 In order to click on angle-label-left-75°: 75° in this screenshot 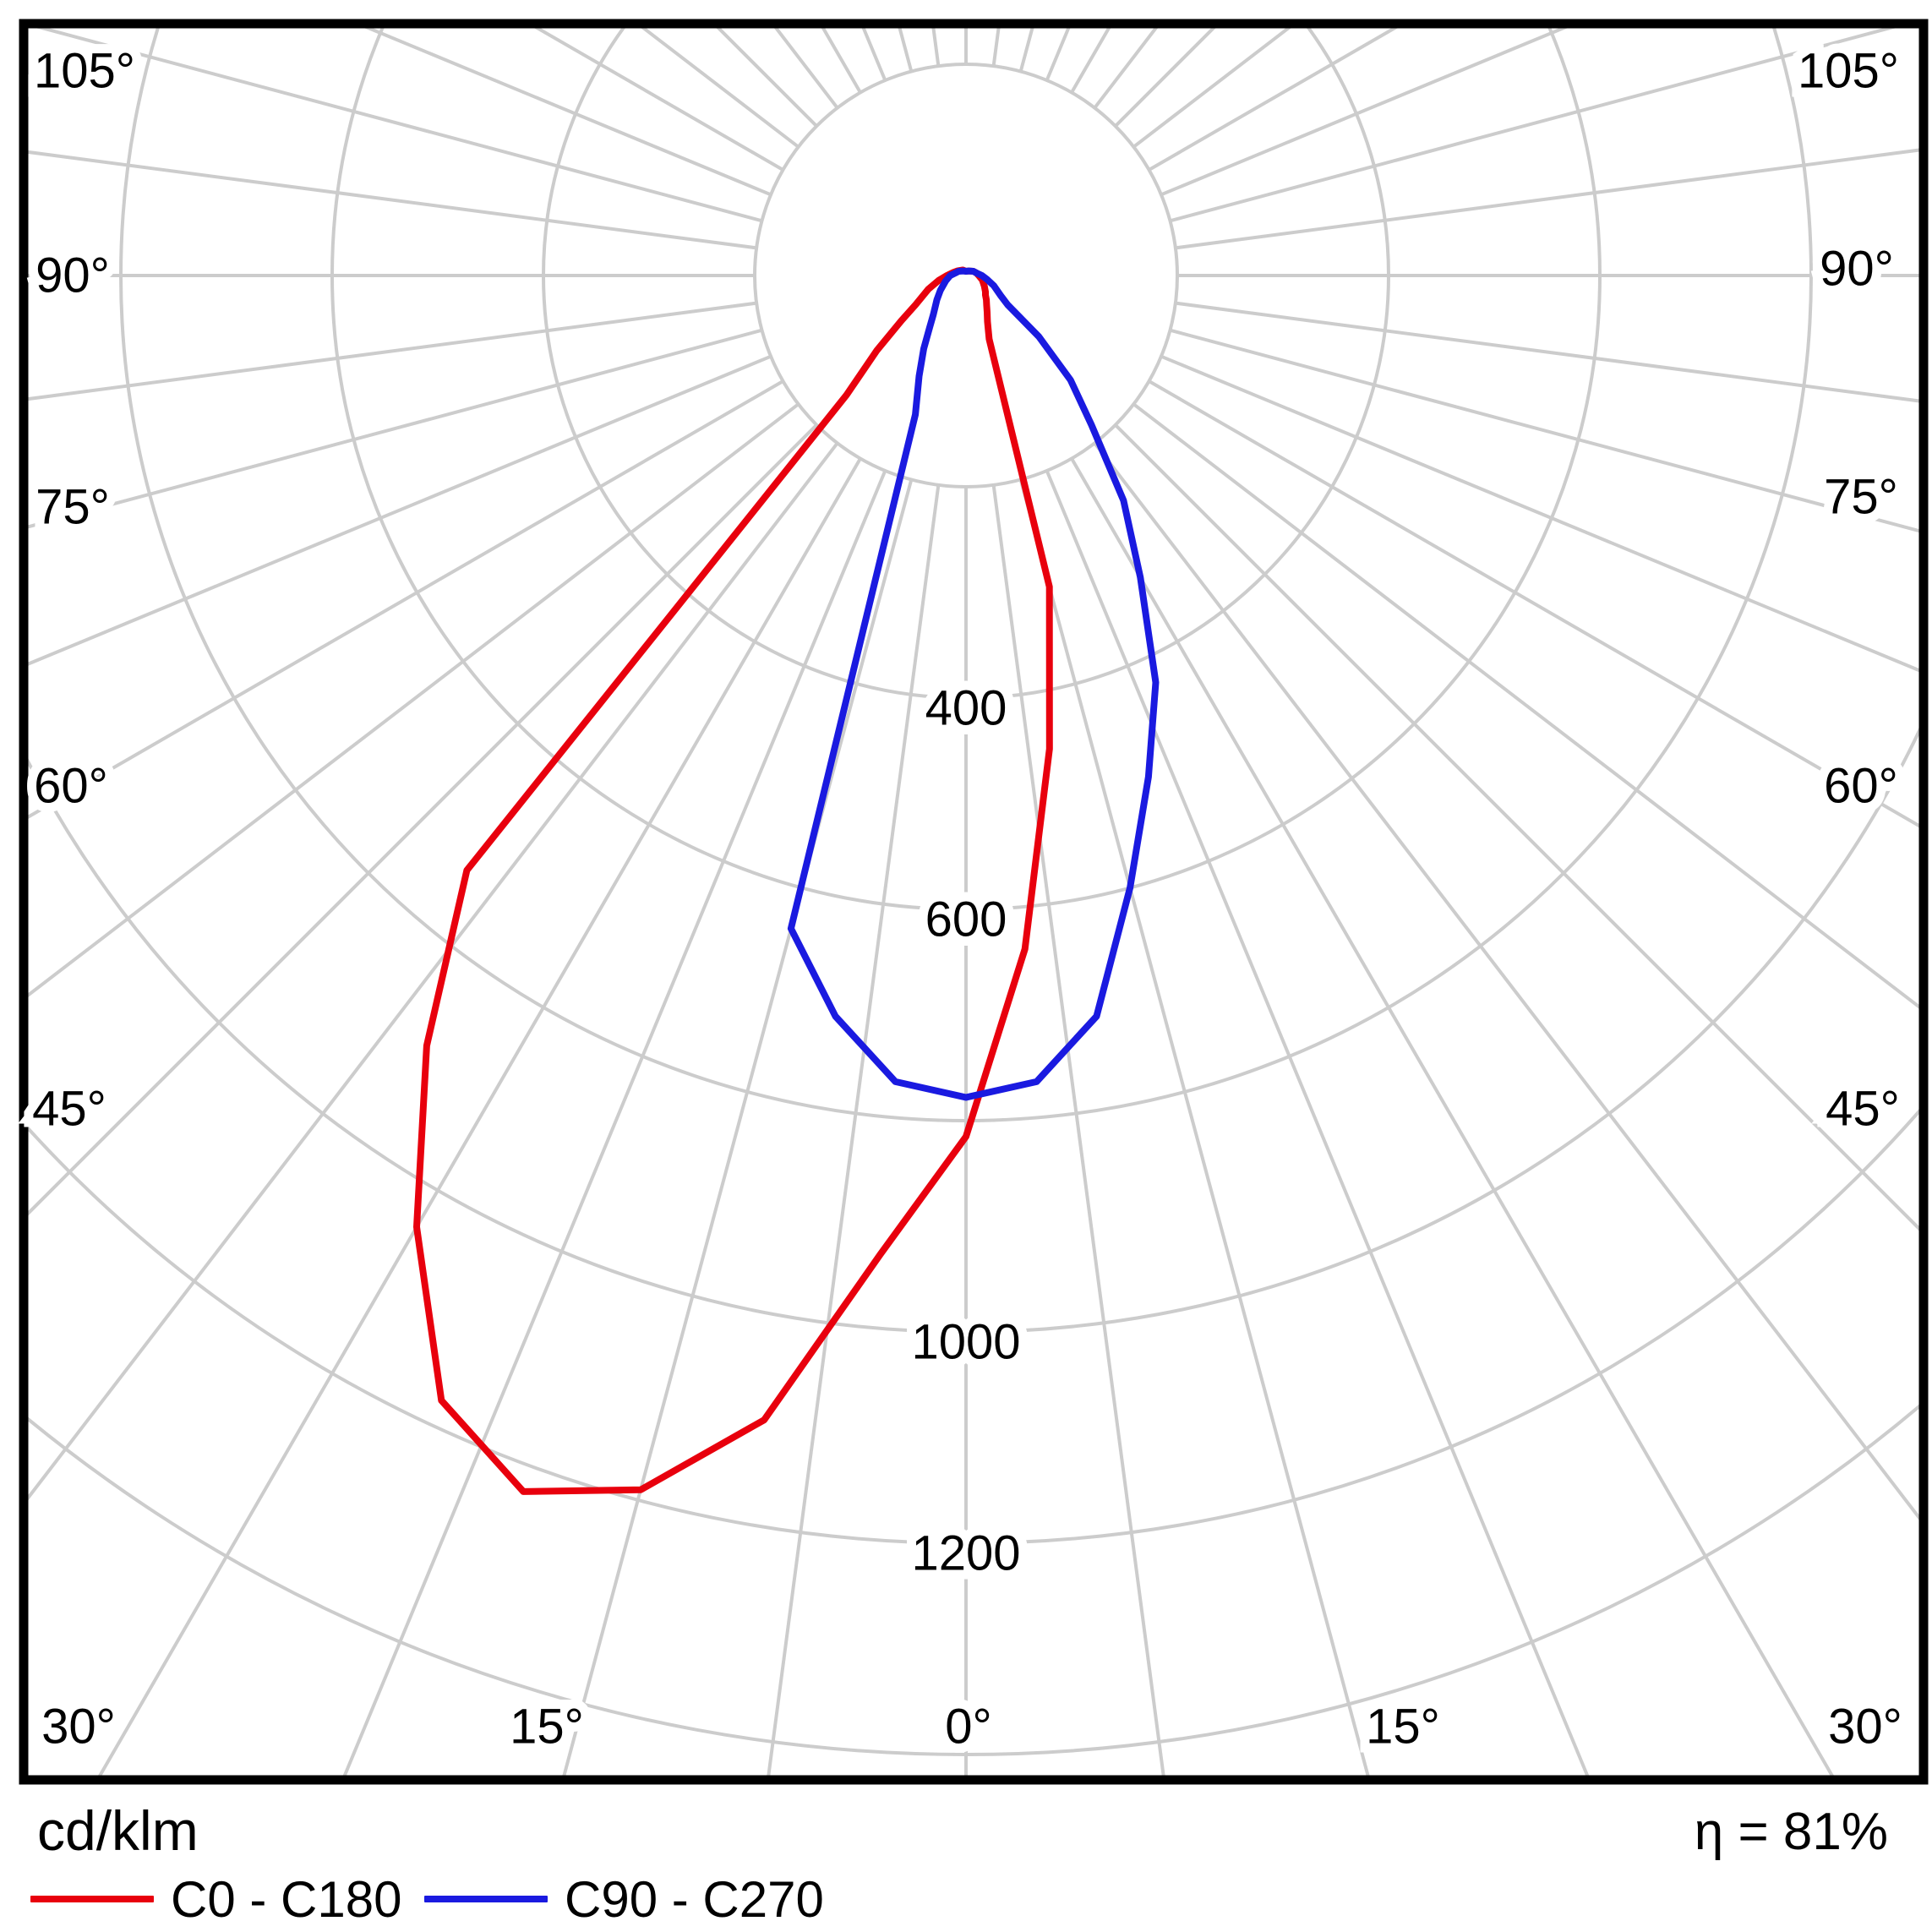, I will do `click(72, 507)`.